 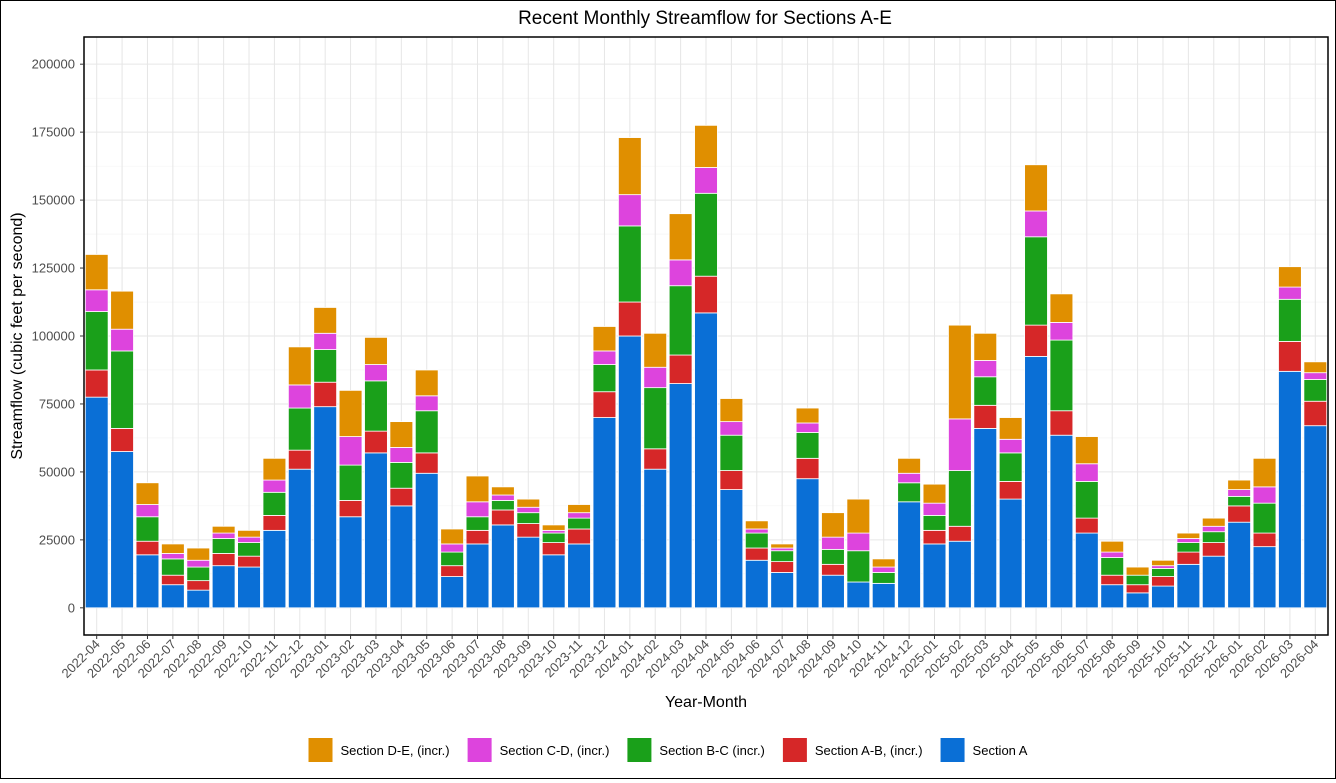 I want to click on legend-label: Section C-D, (incr.), so click(x=555, y=750).